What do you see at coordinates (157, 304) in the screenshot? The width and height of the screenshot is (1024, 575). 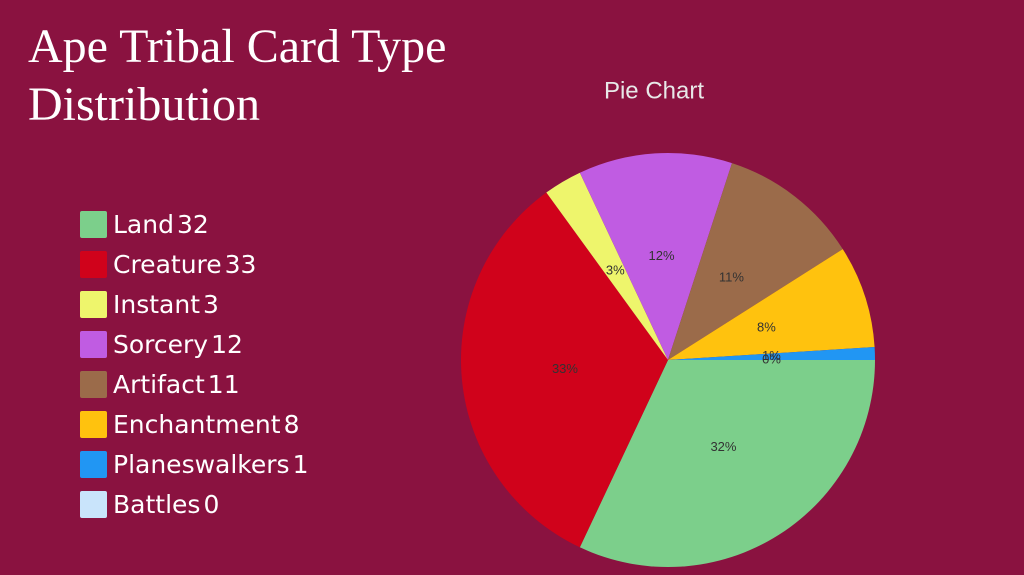 I see `legend-label: Instant` at bounding box center [157, 304].